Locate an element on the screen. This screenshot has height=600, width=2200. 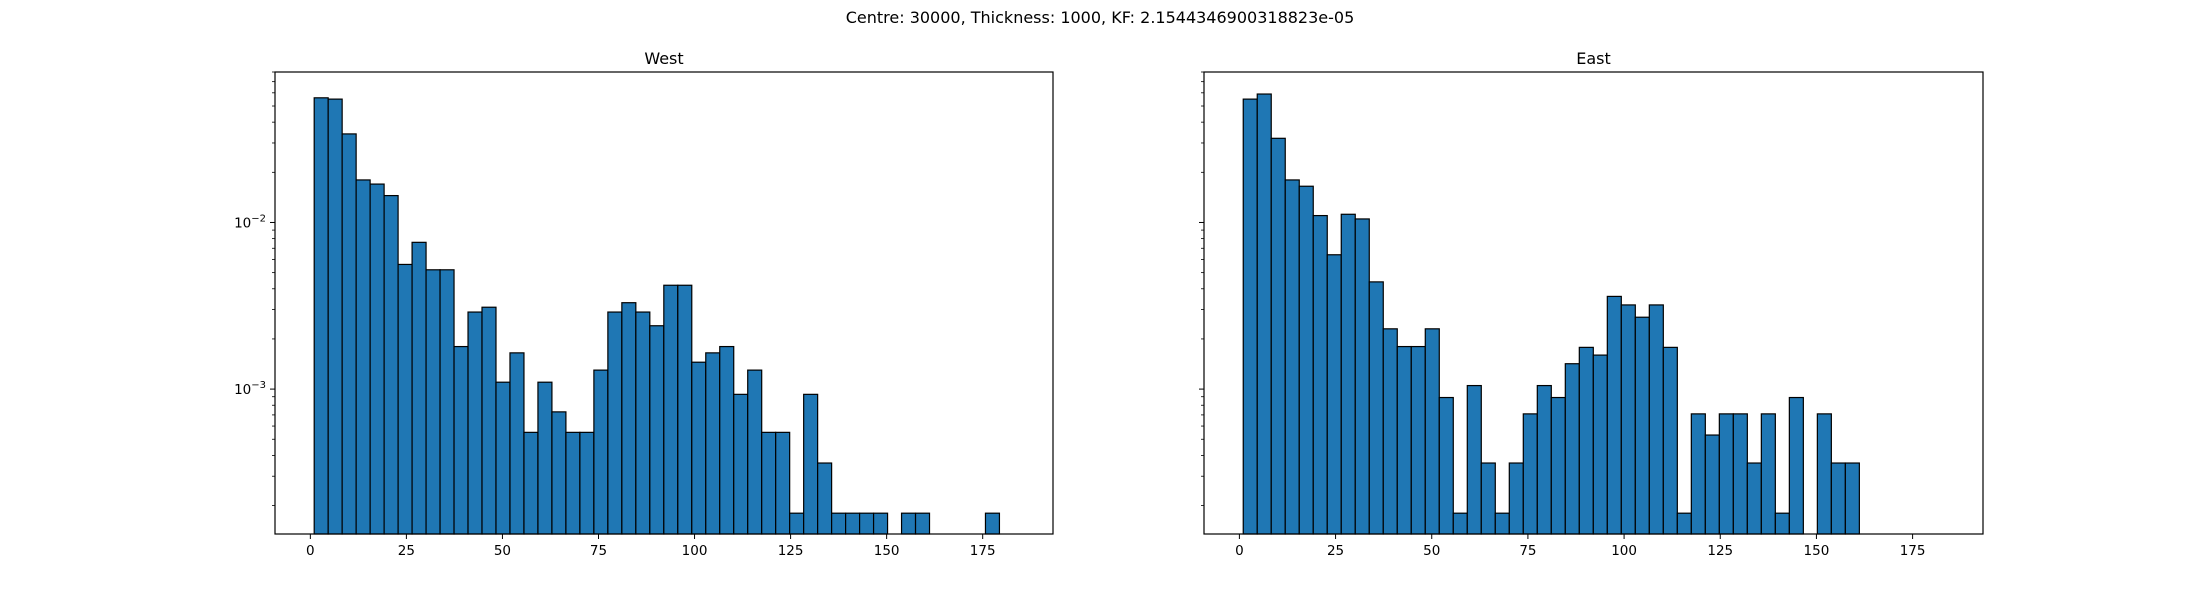
y-tick-label: 10⁻³ is located at coordinates (250, 389).